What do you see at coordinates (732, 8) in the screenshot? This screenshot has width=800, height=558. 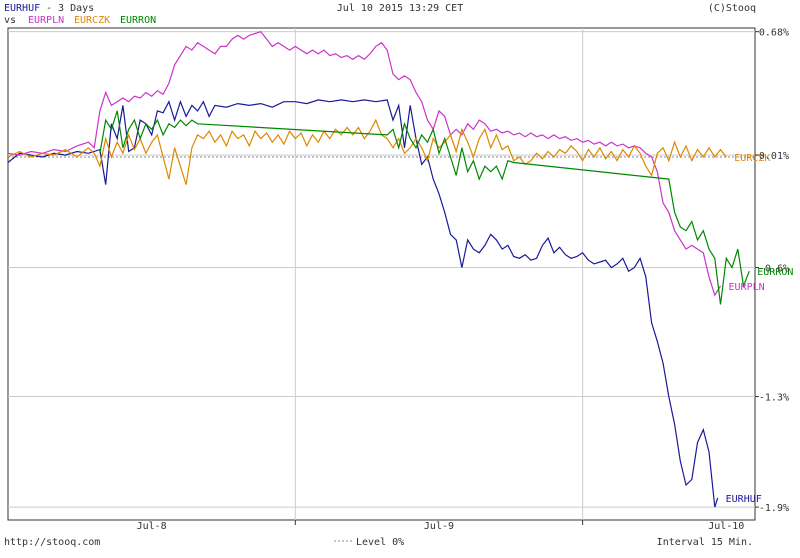 I see `header-copyright: (C)Stooq` at bounding box center [732, 8].